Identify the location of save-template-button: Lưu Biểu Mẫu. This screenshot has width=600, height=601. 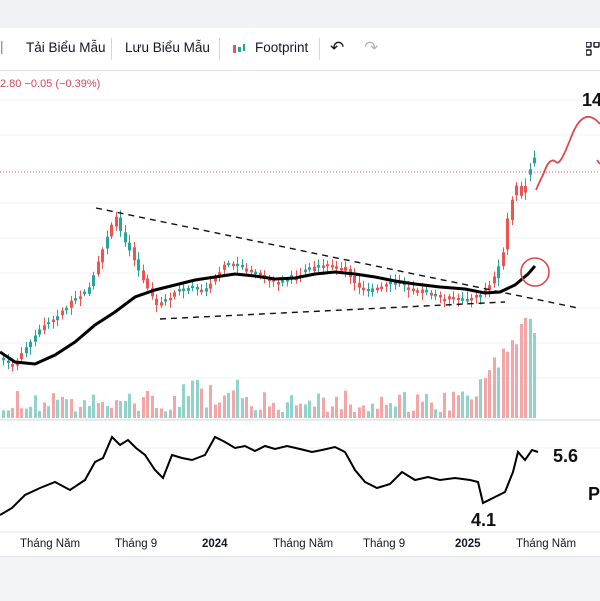
(167, 47).